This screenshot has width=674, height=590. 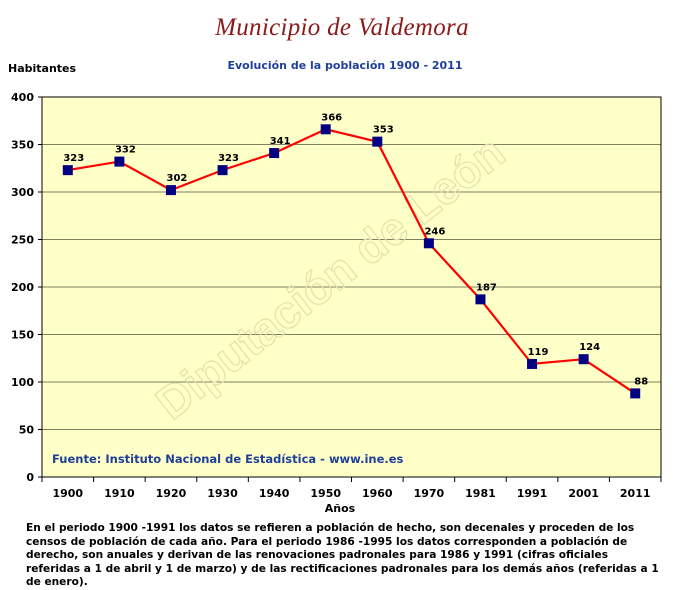 I want to click on x-tick-label: 1910, so click(x=119, y=493).